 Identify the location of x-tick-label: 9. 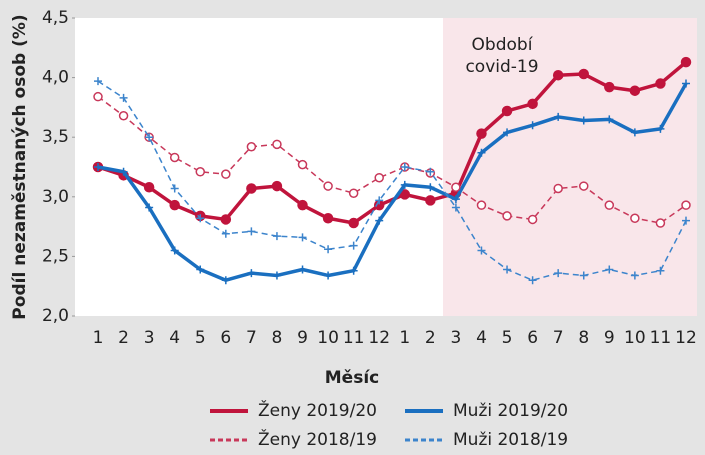
(609, 338).